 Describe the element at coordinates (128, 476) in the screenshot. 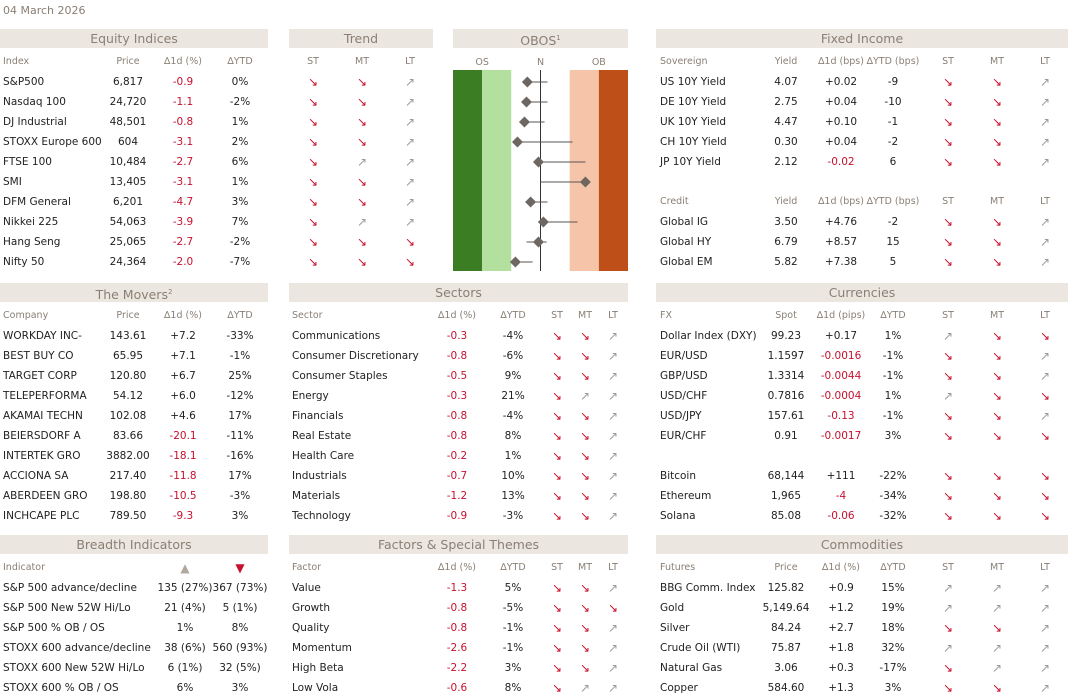

I see `cell: 217.40` at that location.